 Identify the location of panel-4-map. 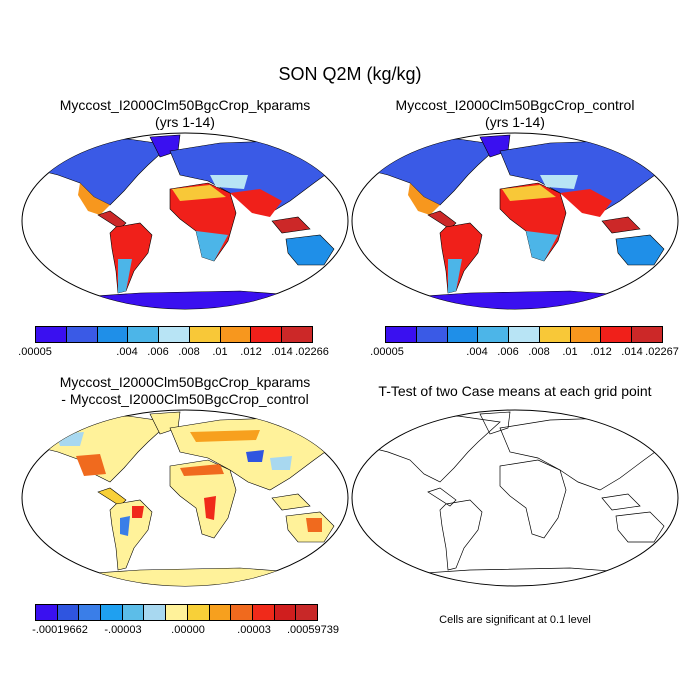
(515, 498).